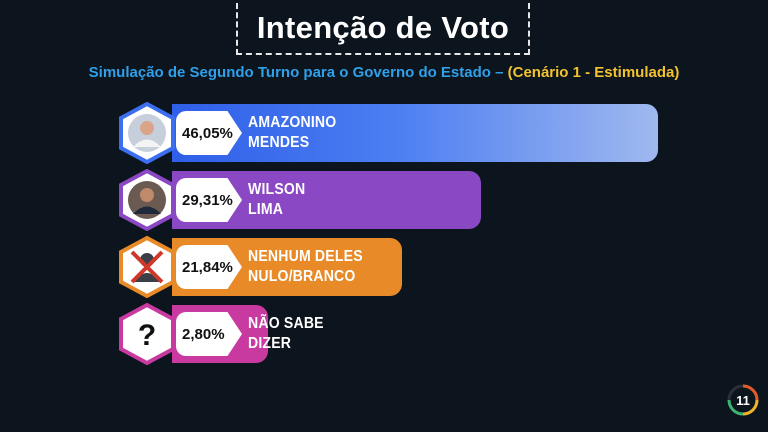  I want to click on logo-text: 11, so click(743, 400).